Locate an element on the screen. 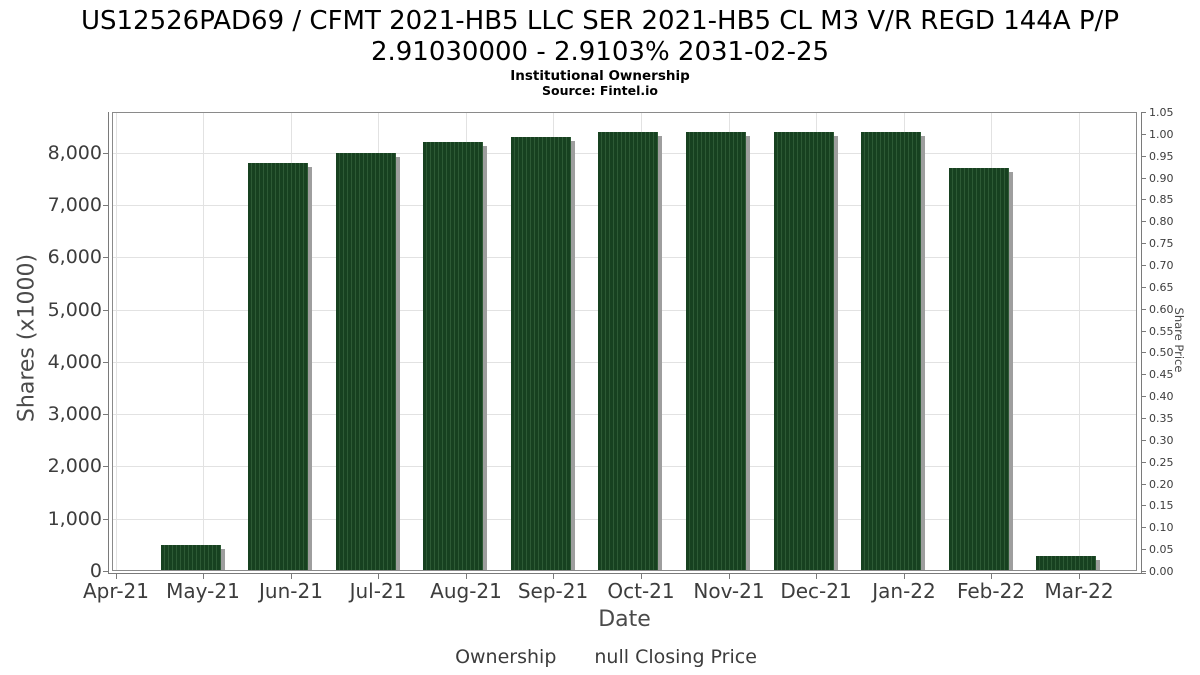  y-tick-right-0.60 is located at coordinates (1143, 309).